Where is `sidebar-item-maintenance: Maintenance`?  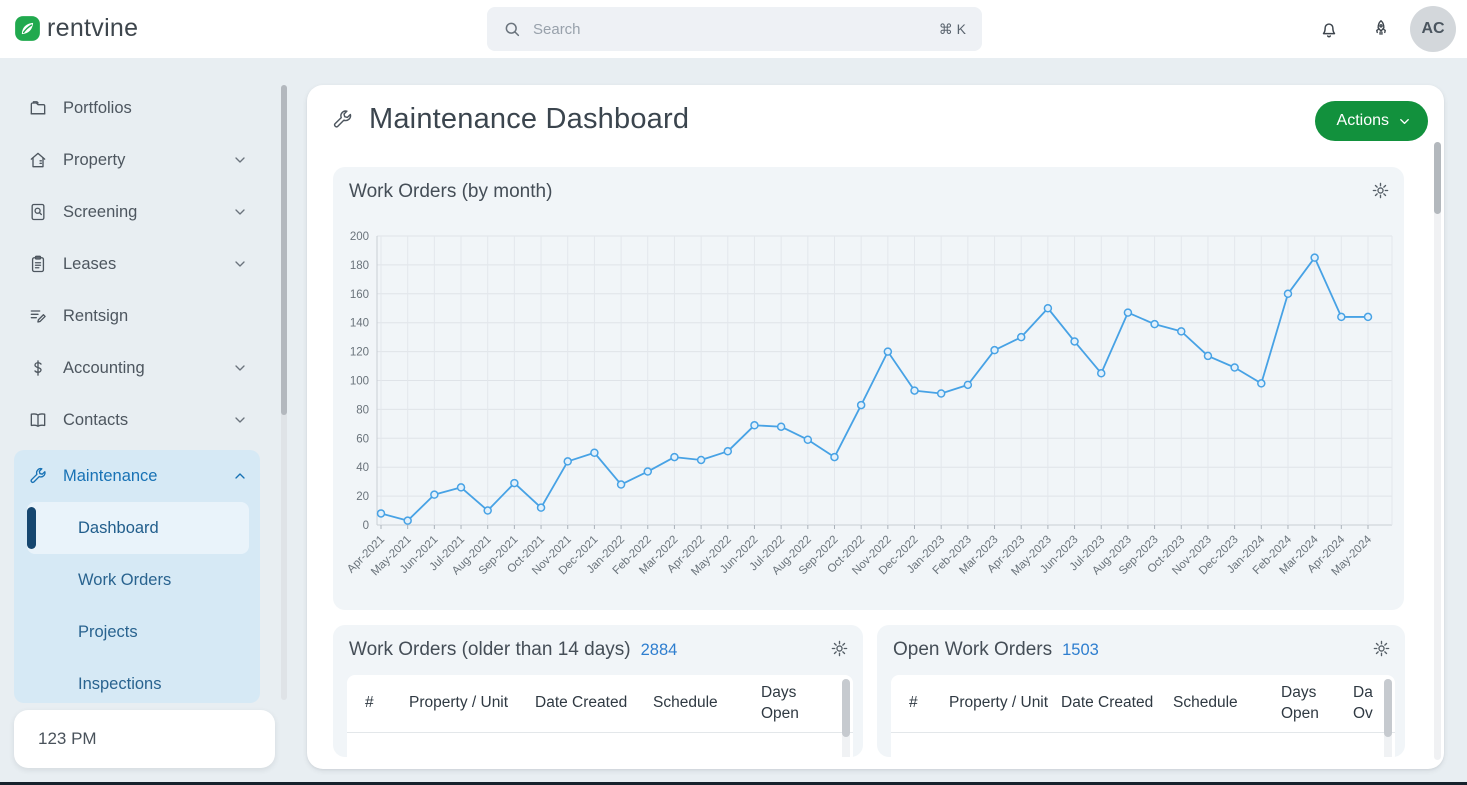 sidebar-item-maintenance: Maintenance is located at coordinates (137, 476).